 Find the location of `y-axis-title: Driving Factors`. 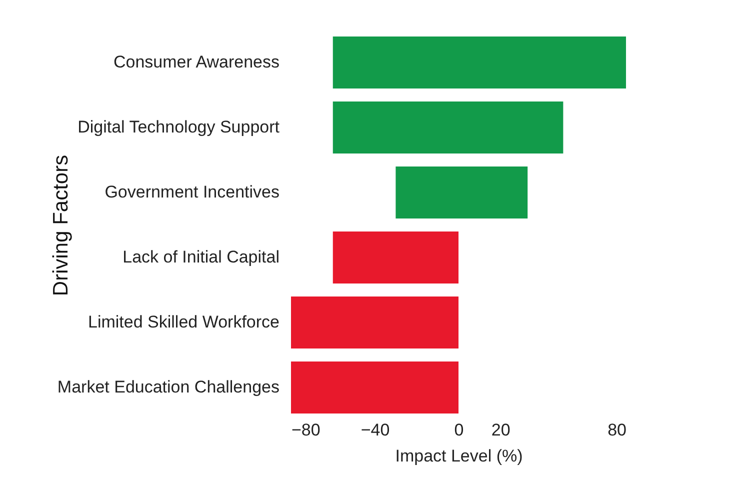

y-axis-title: Driving Factors is located at coordinates (61, 225).